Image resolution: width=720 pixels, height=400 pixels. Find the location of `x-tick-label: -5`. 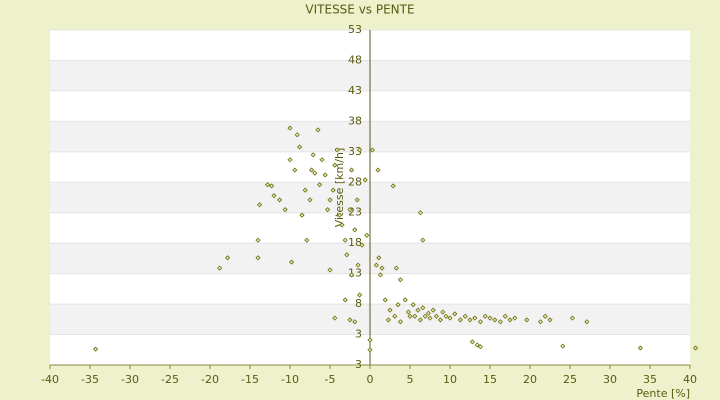

x-tick-label: -5 is located at coordinates (330, 379).